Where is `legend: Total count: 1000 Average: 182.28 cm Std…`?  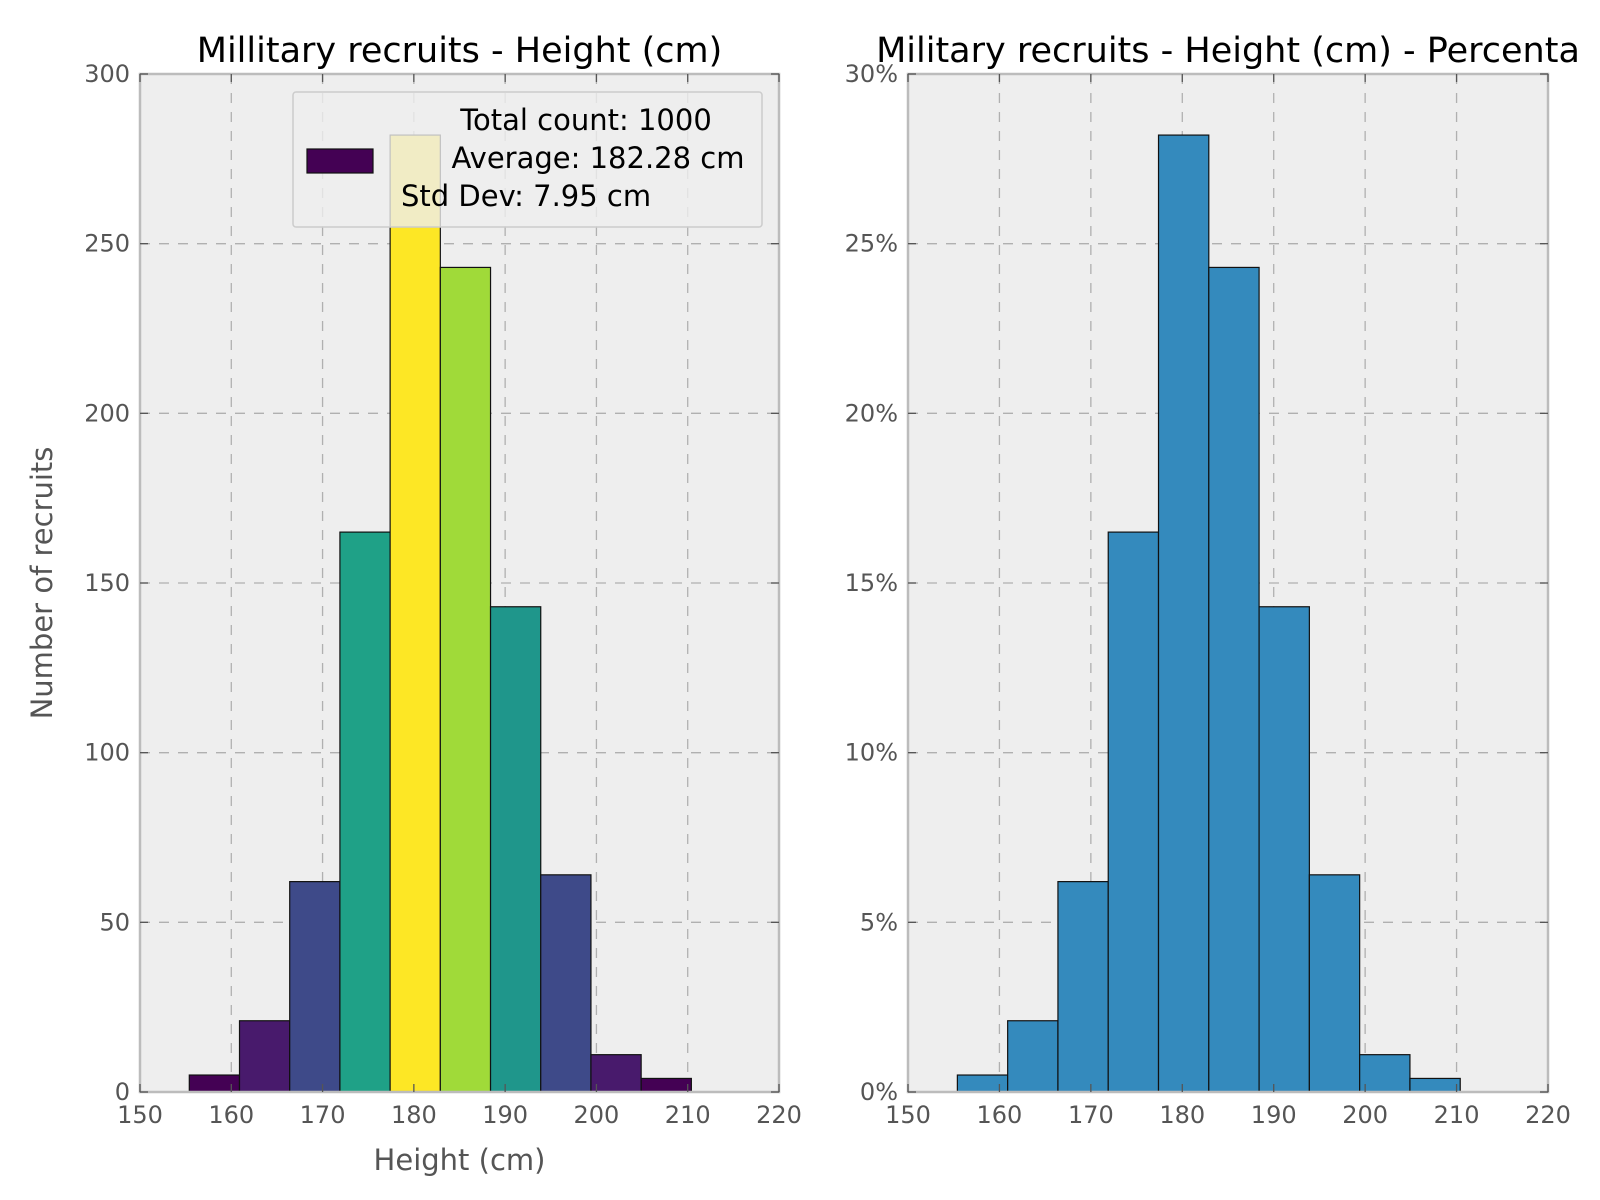
legend: Total count: 1000 Average: 182.28 cm Std… is located at coordinates (527, 159).